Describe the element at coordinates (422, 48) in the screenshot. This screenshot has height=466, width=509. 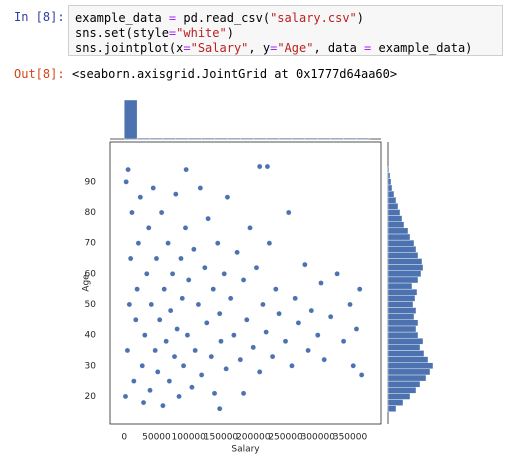
I see `code-token: example_data)` at that location.